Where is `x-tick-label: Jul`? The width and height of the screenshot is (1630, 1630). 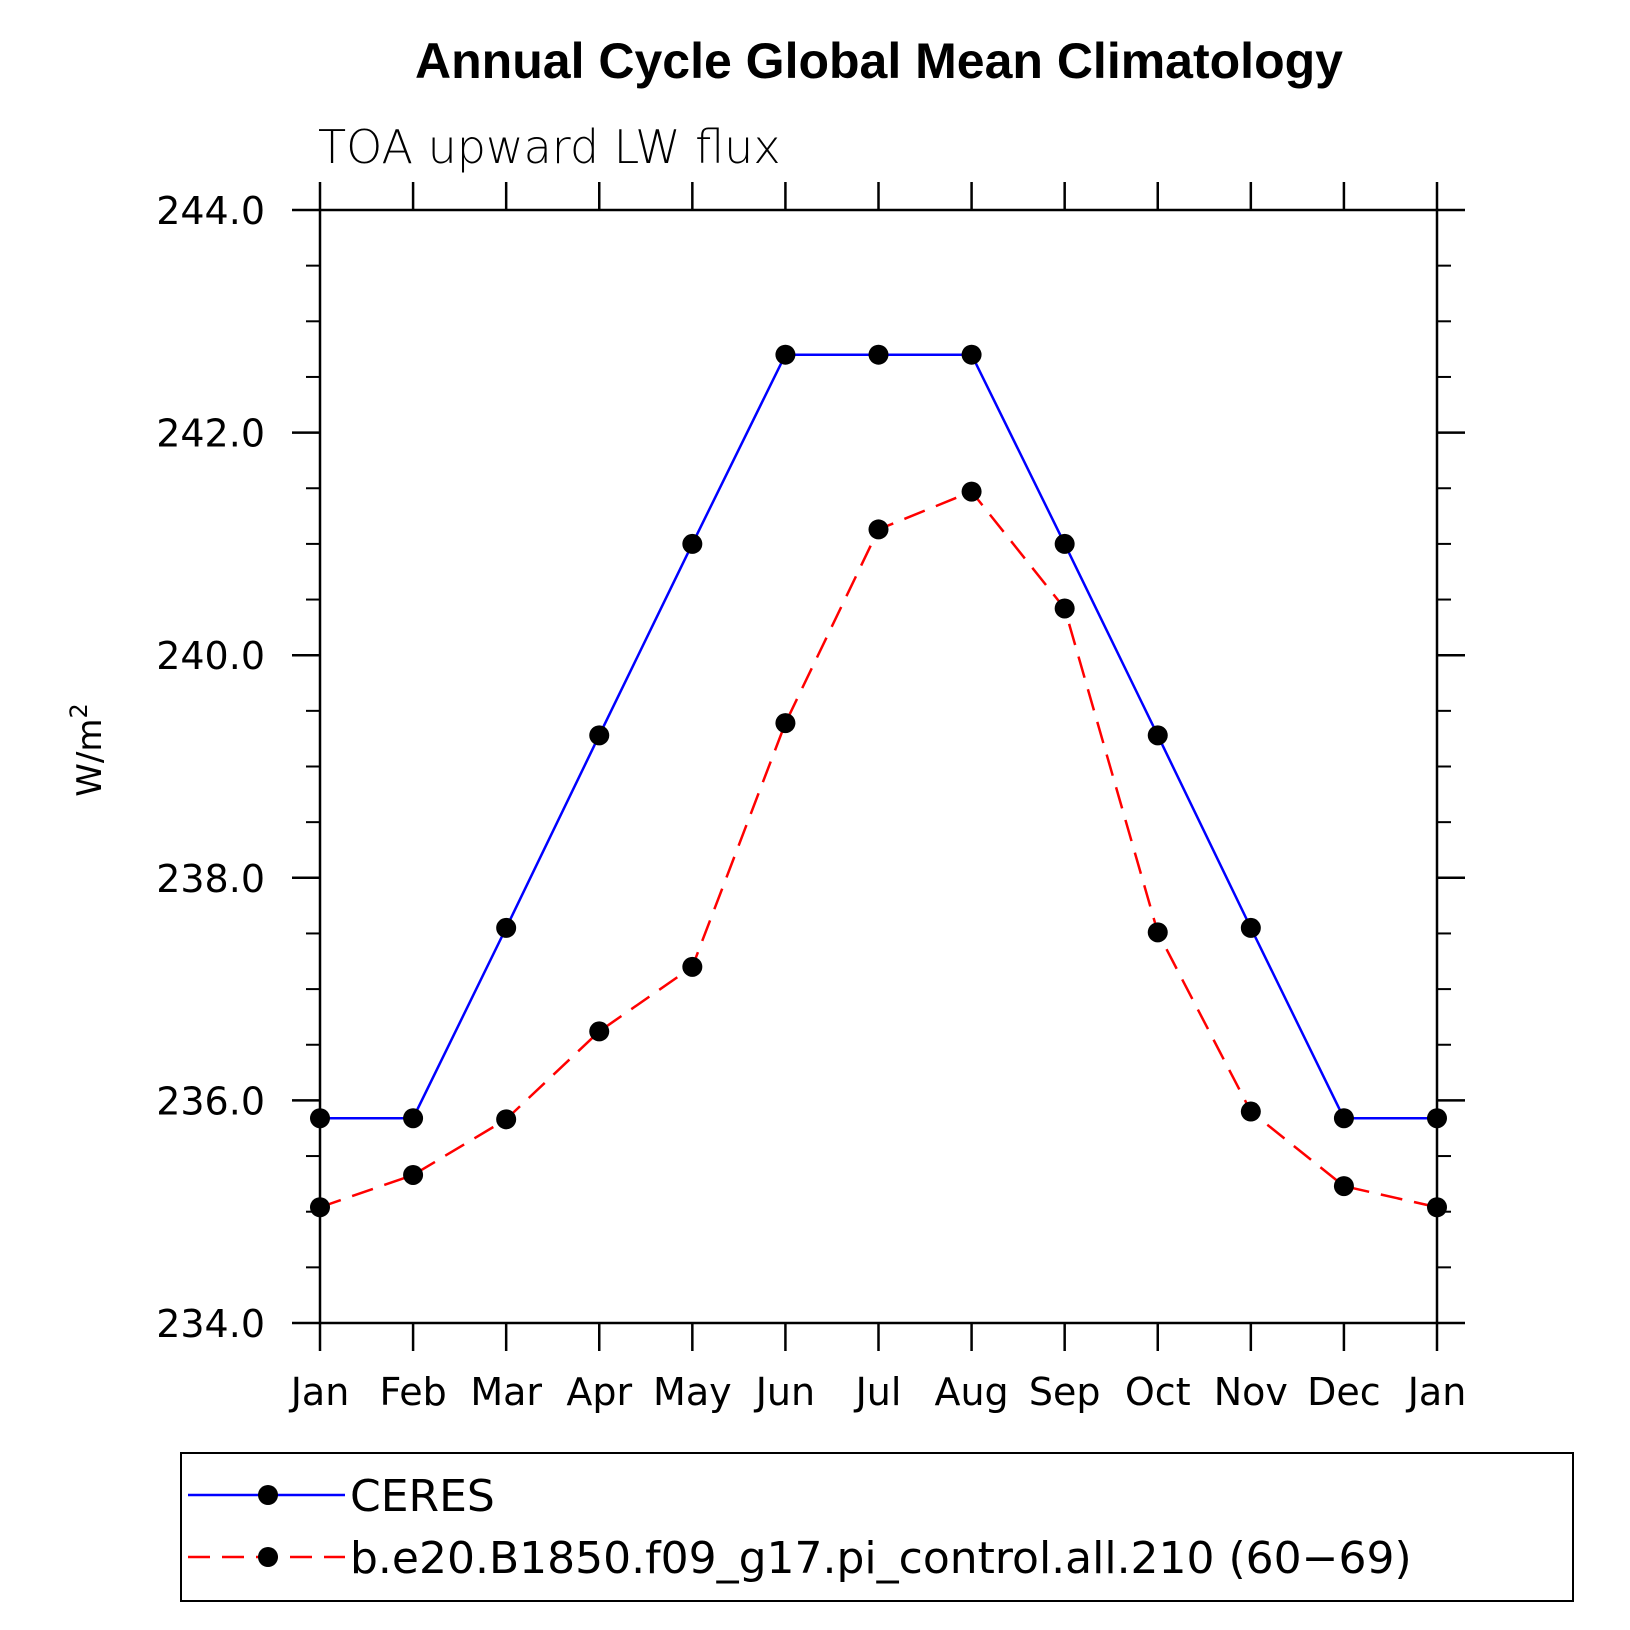
x-tick-label: Jul is located at coordinates (878, 1392).